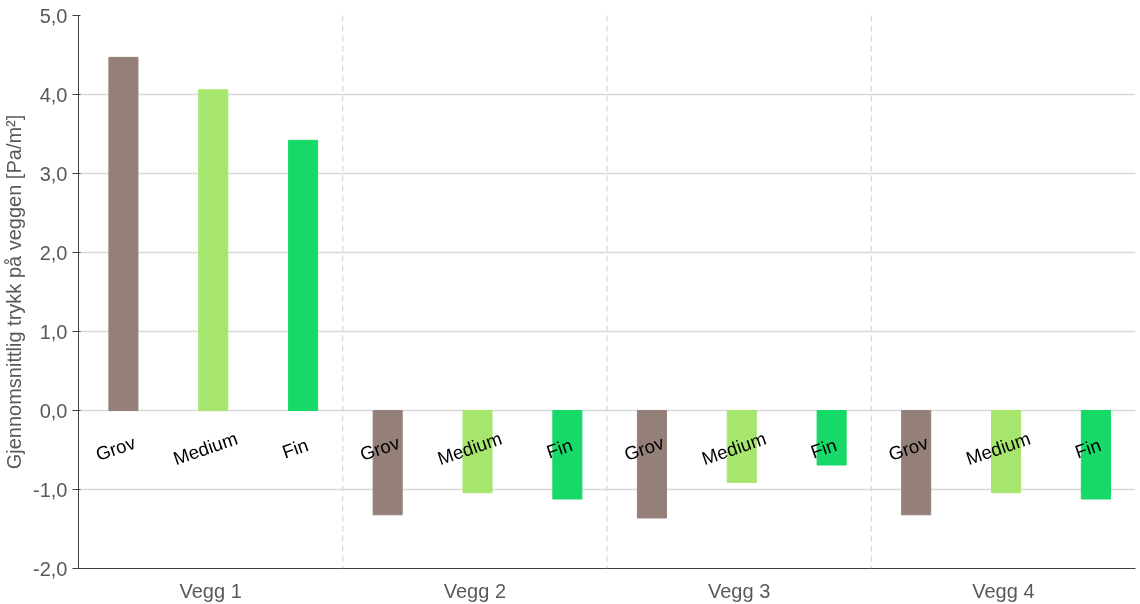 This screenshot has width=1140, height=604. Describe the element at coordinates (53, 94) in the screenshot. I see `y-tick-label: 4,0` at that location.